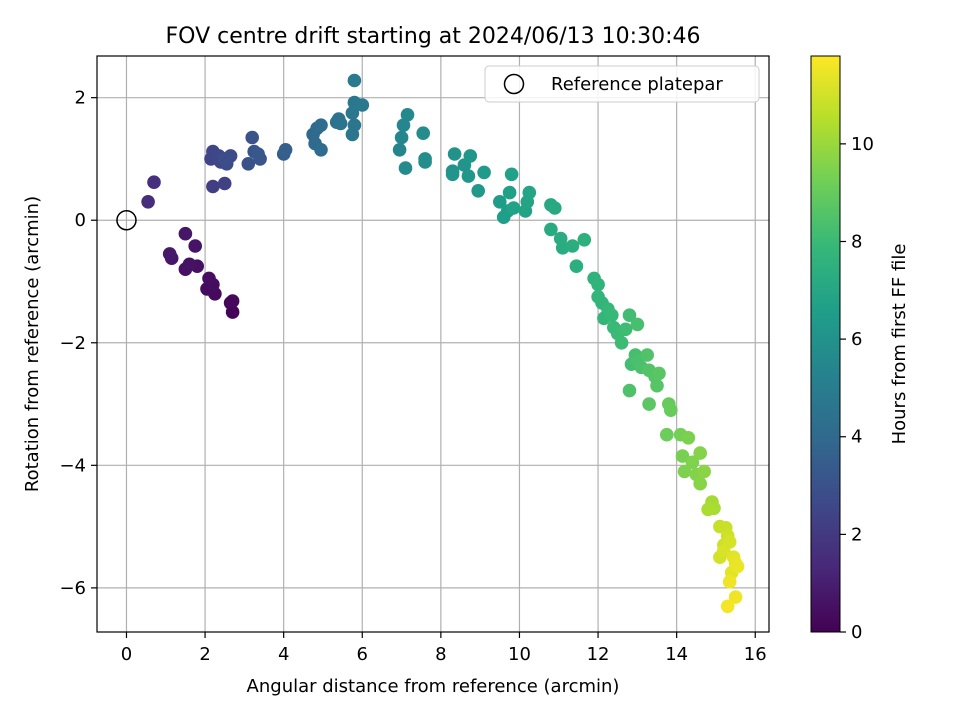  I want to click on colorbar: 0 2 4 6 8 10 Hours from first FF file, so click(860, 349).